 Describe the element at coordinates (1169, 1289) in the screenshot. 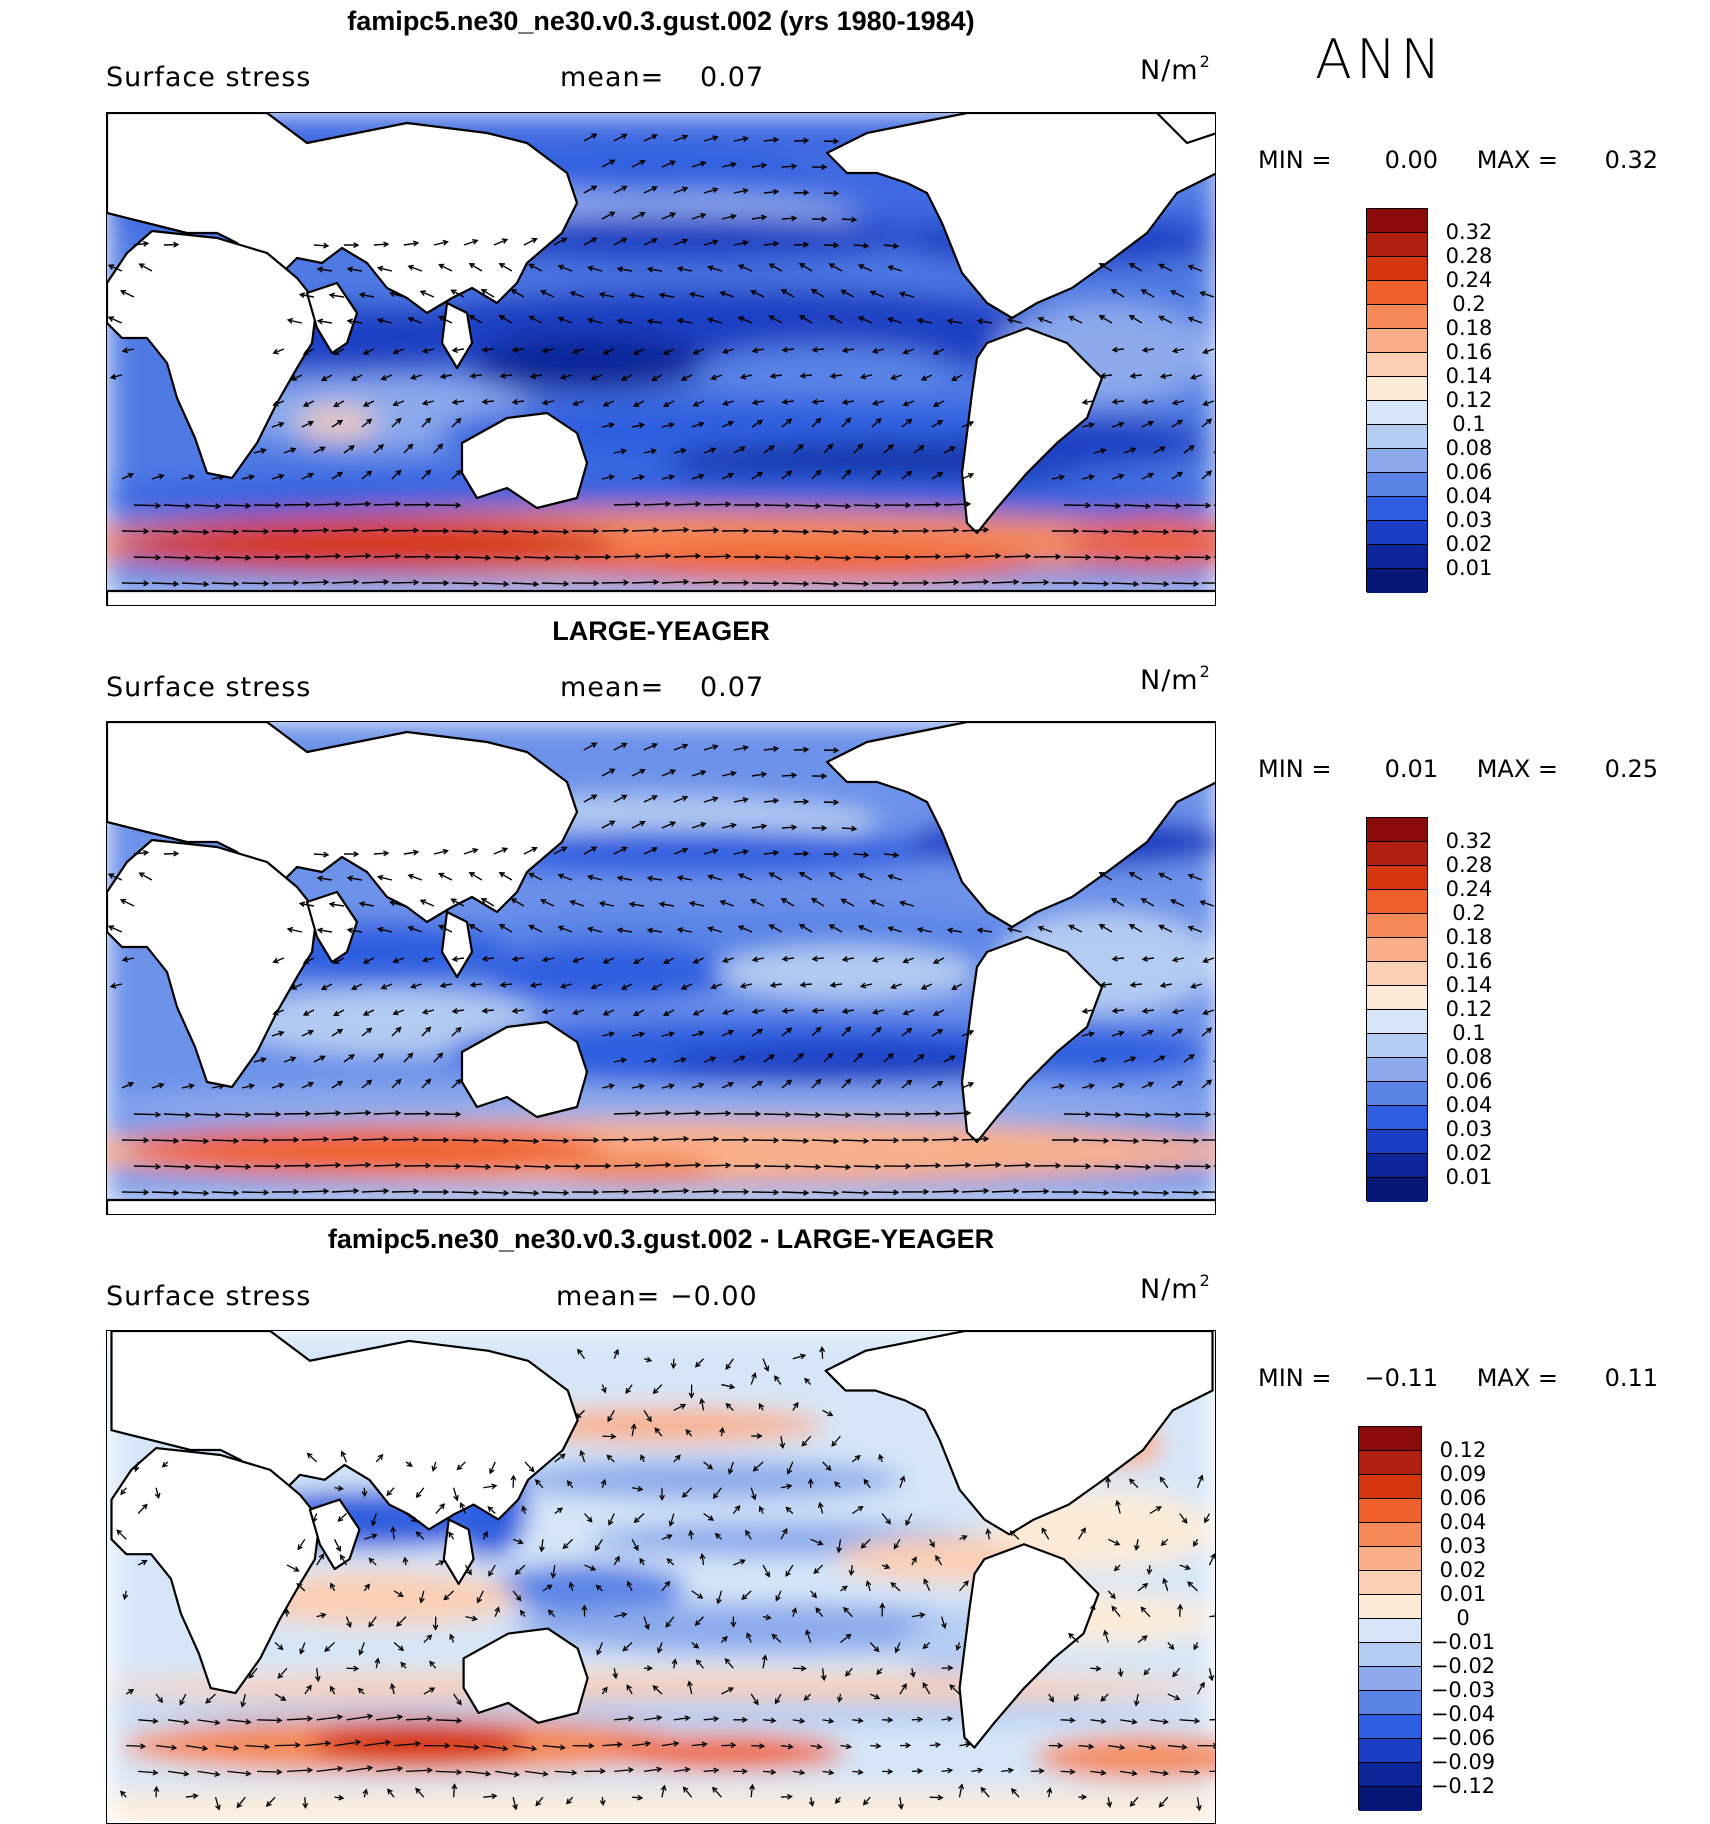

I see `panel-3-units-text: N/m` at that location.